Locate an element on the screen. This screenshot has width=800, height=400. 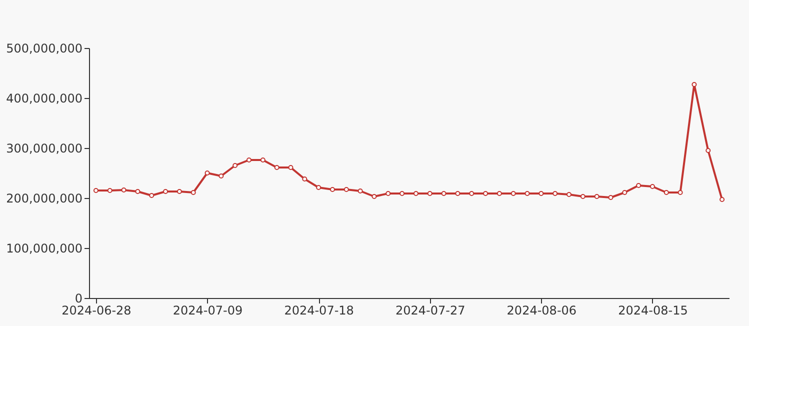
x-tick-label: 2024-07-18 is located at coordinates (319, 311).